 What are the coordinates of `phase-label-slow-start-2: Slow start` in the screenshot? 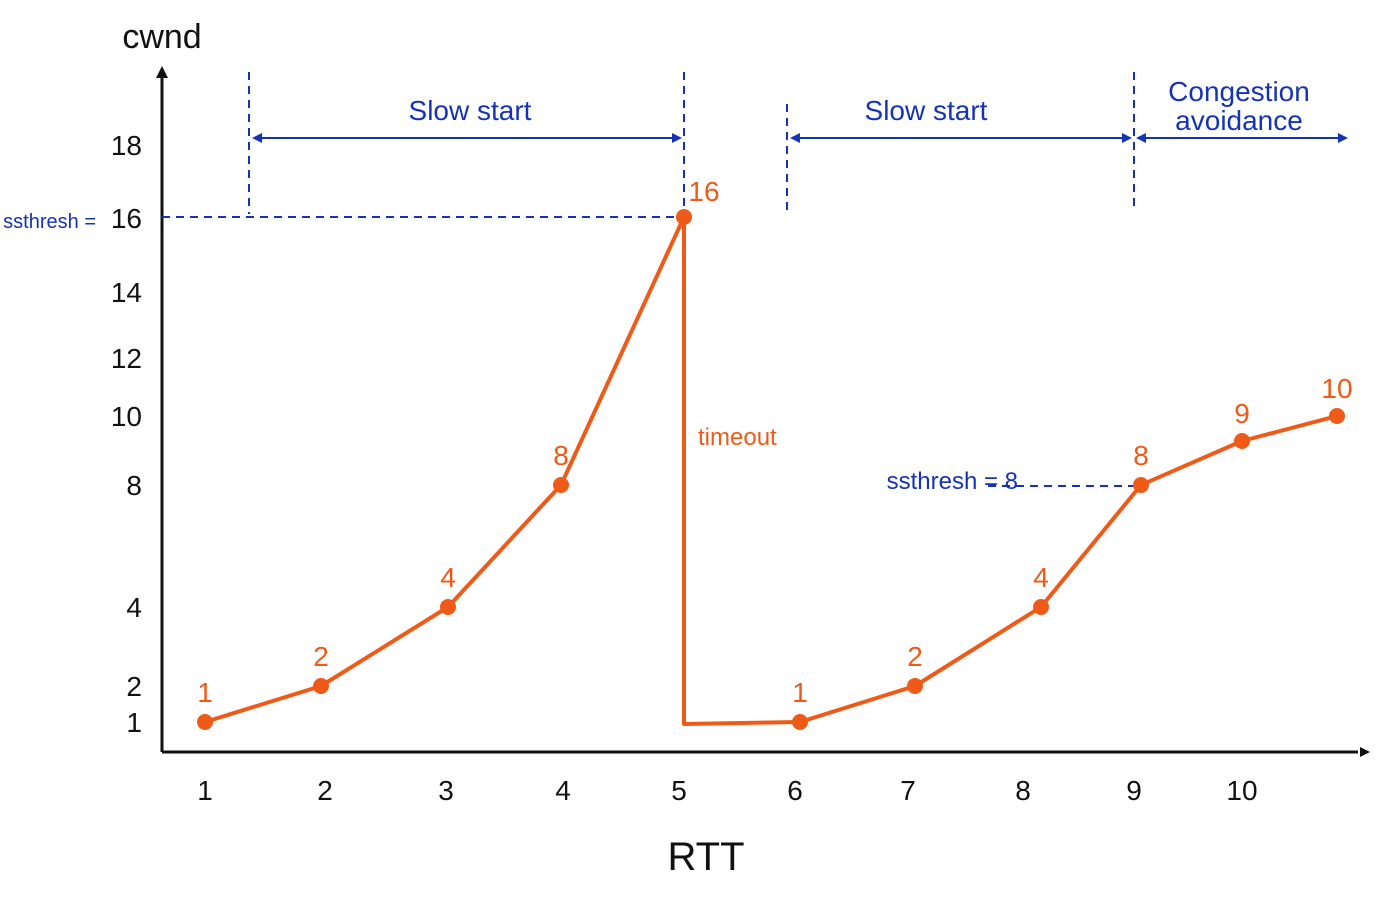 It's located at (926, 110).